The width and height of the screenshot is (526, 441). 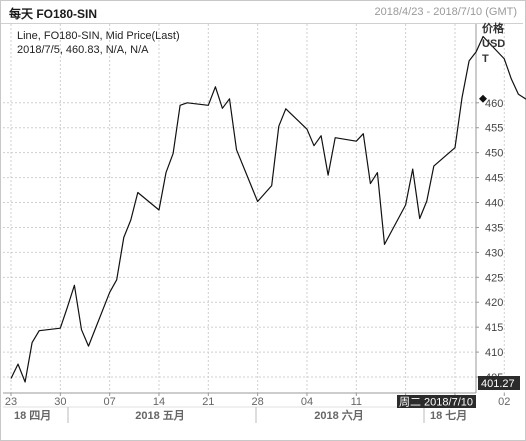 I want to click on y-tick-label: 445, so click(x=494, y=179).